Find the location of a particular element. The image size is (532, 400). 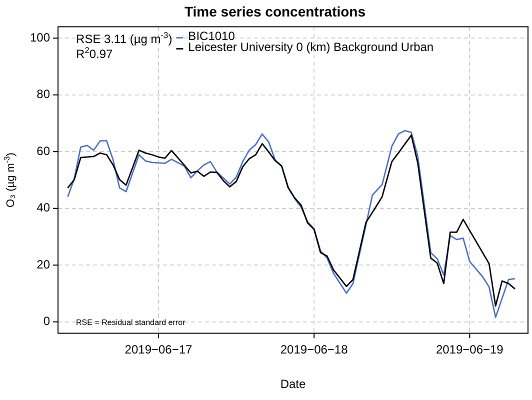

y-tick-label: 60 is located at coordinates (43, 151).